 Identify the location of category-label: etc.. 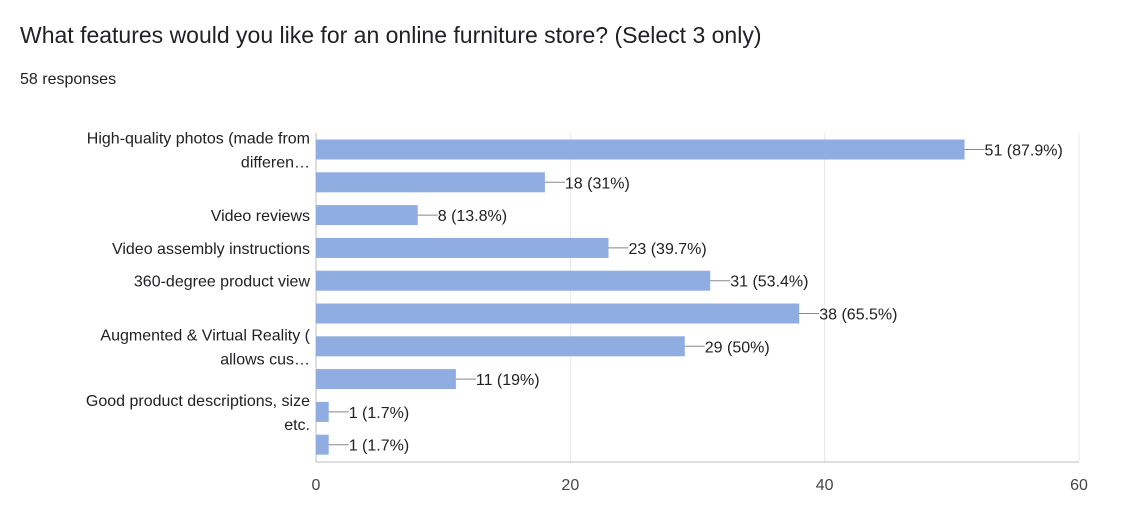
(297, 425).